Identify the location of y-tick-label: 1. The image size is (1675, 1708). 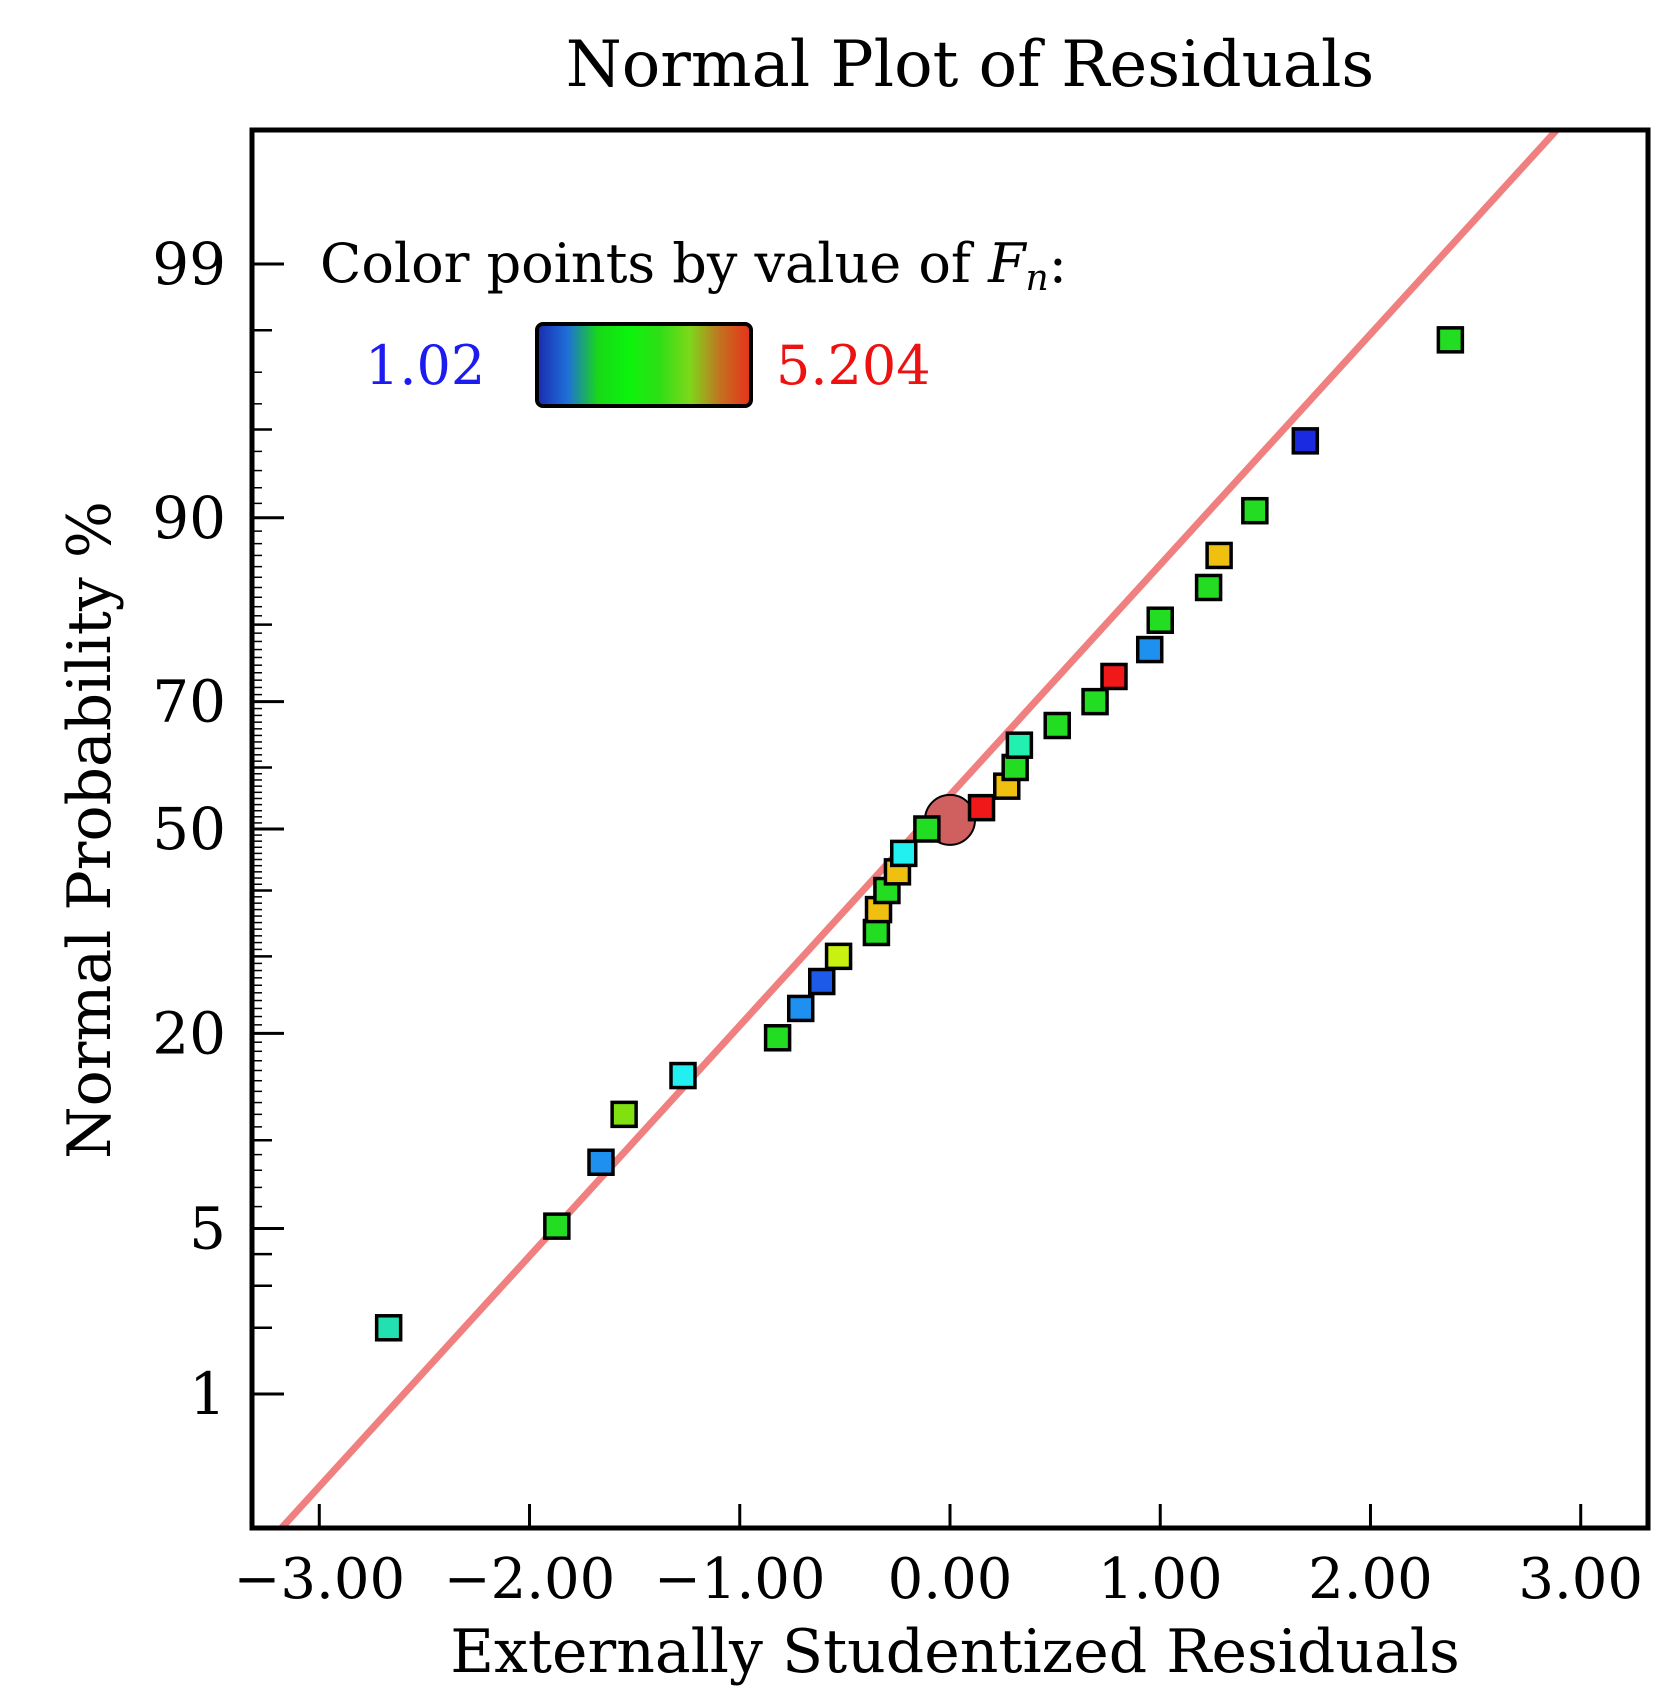
(207, 1394).